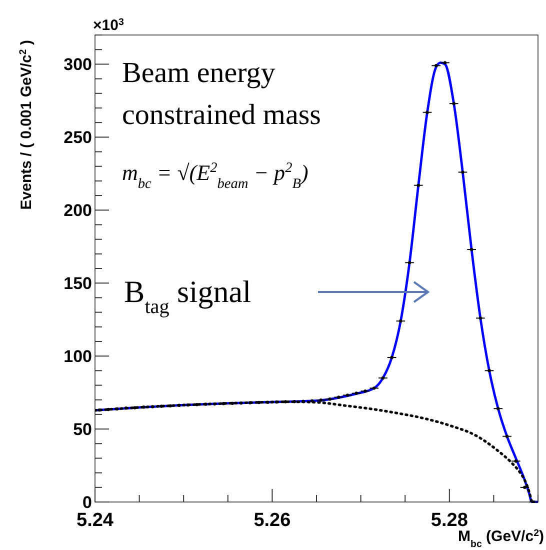 This screenshot has width=546, height=550. Describe the element at coordinates (221, 115) in the screenshot. I see `annotation: constrained mass` at that location.